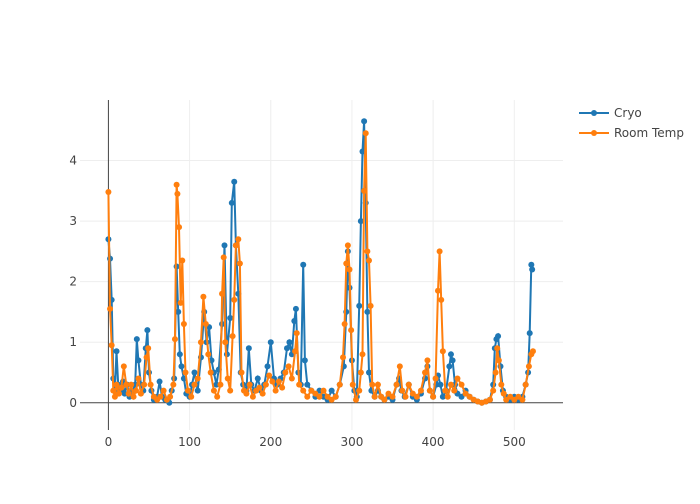 The image size is (700, 504). What do you see at coordinates (189, 442) in the screenshot?
I see `x-tick-label: 100` at bounding box center [189, 442].